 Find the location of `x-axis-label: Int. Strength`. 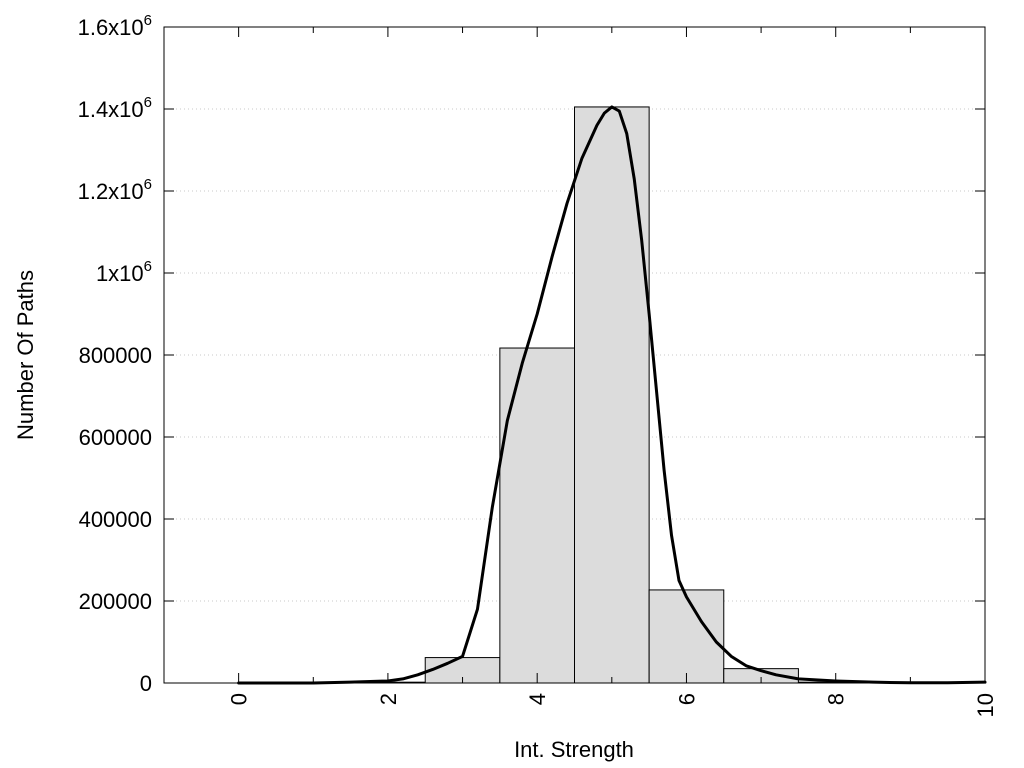

x-axis-label: Int. Strength is located at coordinates (574, 749).